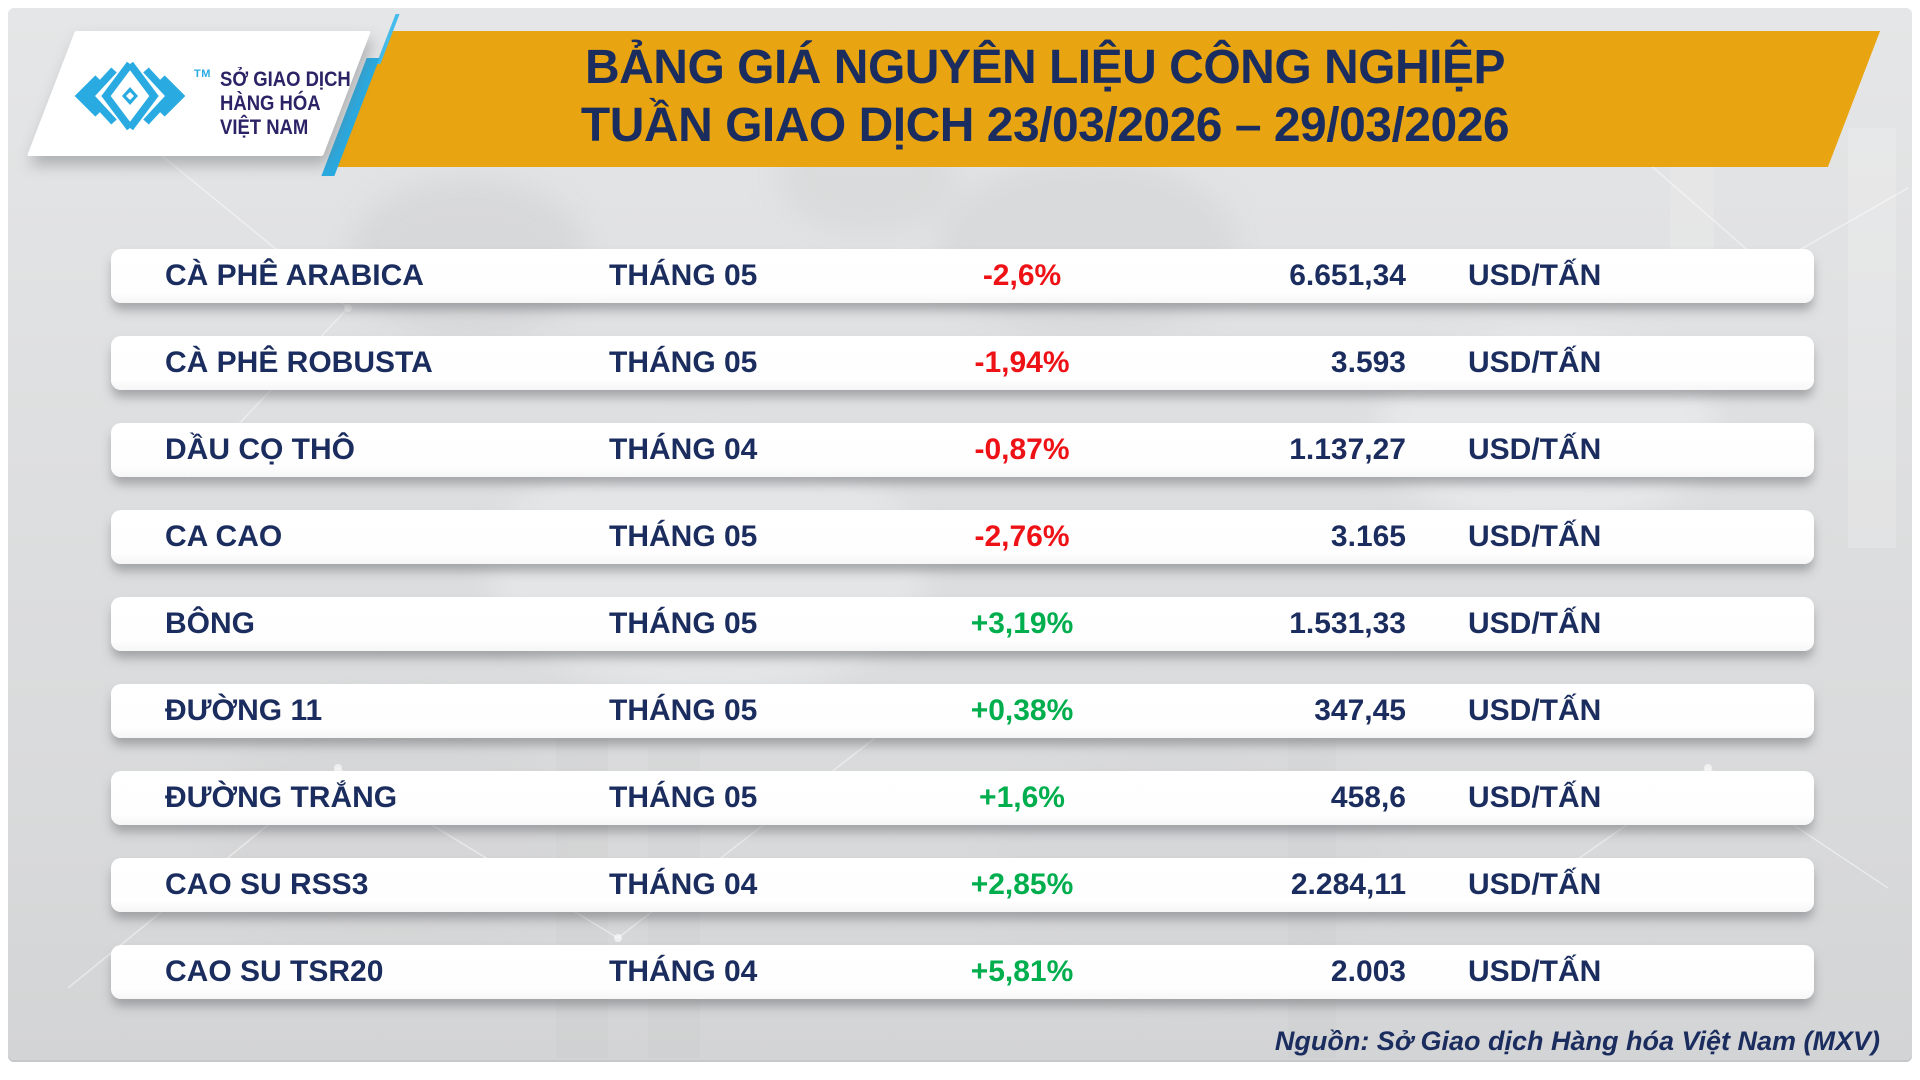  What do you see at coordinates (1368, 536) in the screenshot?
I see `price-value: 3.165` at bounding box center [1368, 536].